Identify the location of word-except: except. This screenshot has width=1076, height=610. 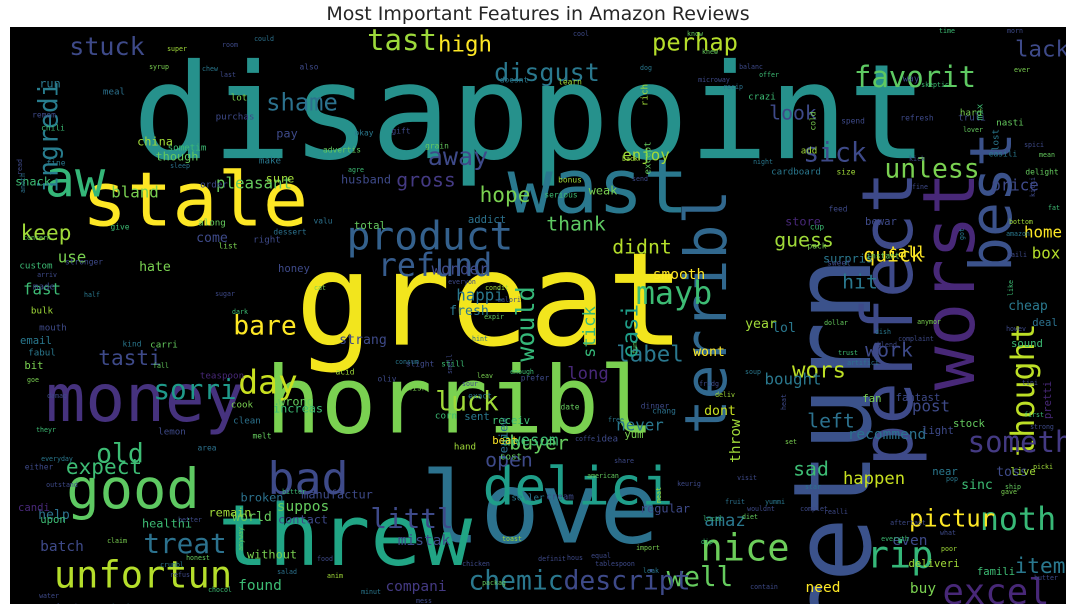
(648, 157).